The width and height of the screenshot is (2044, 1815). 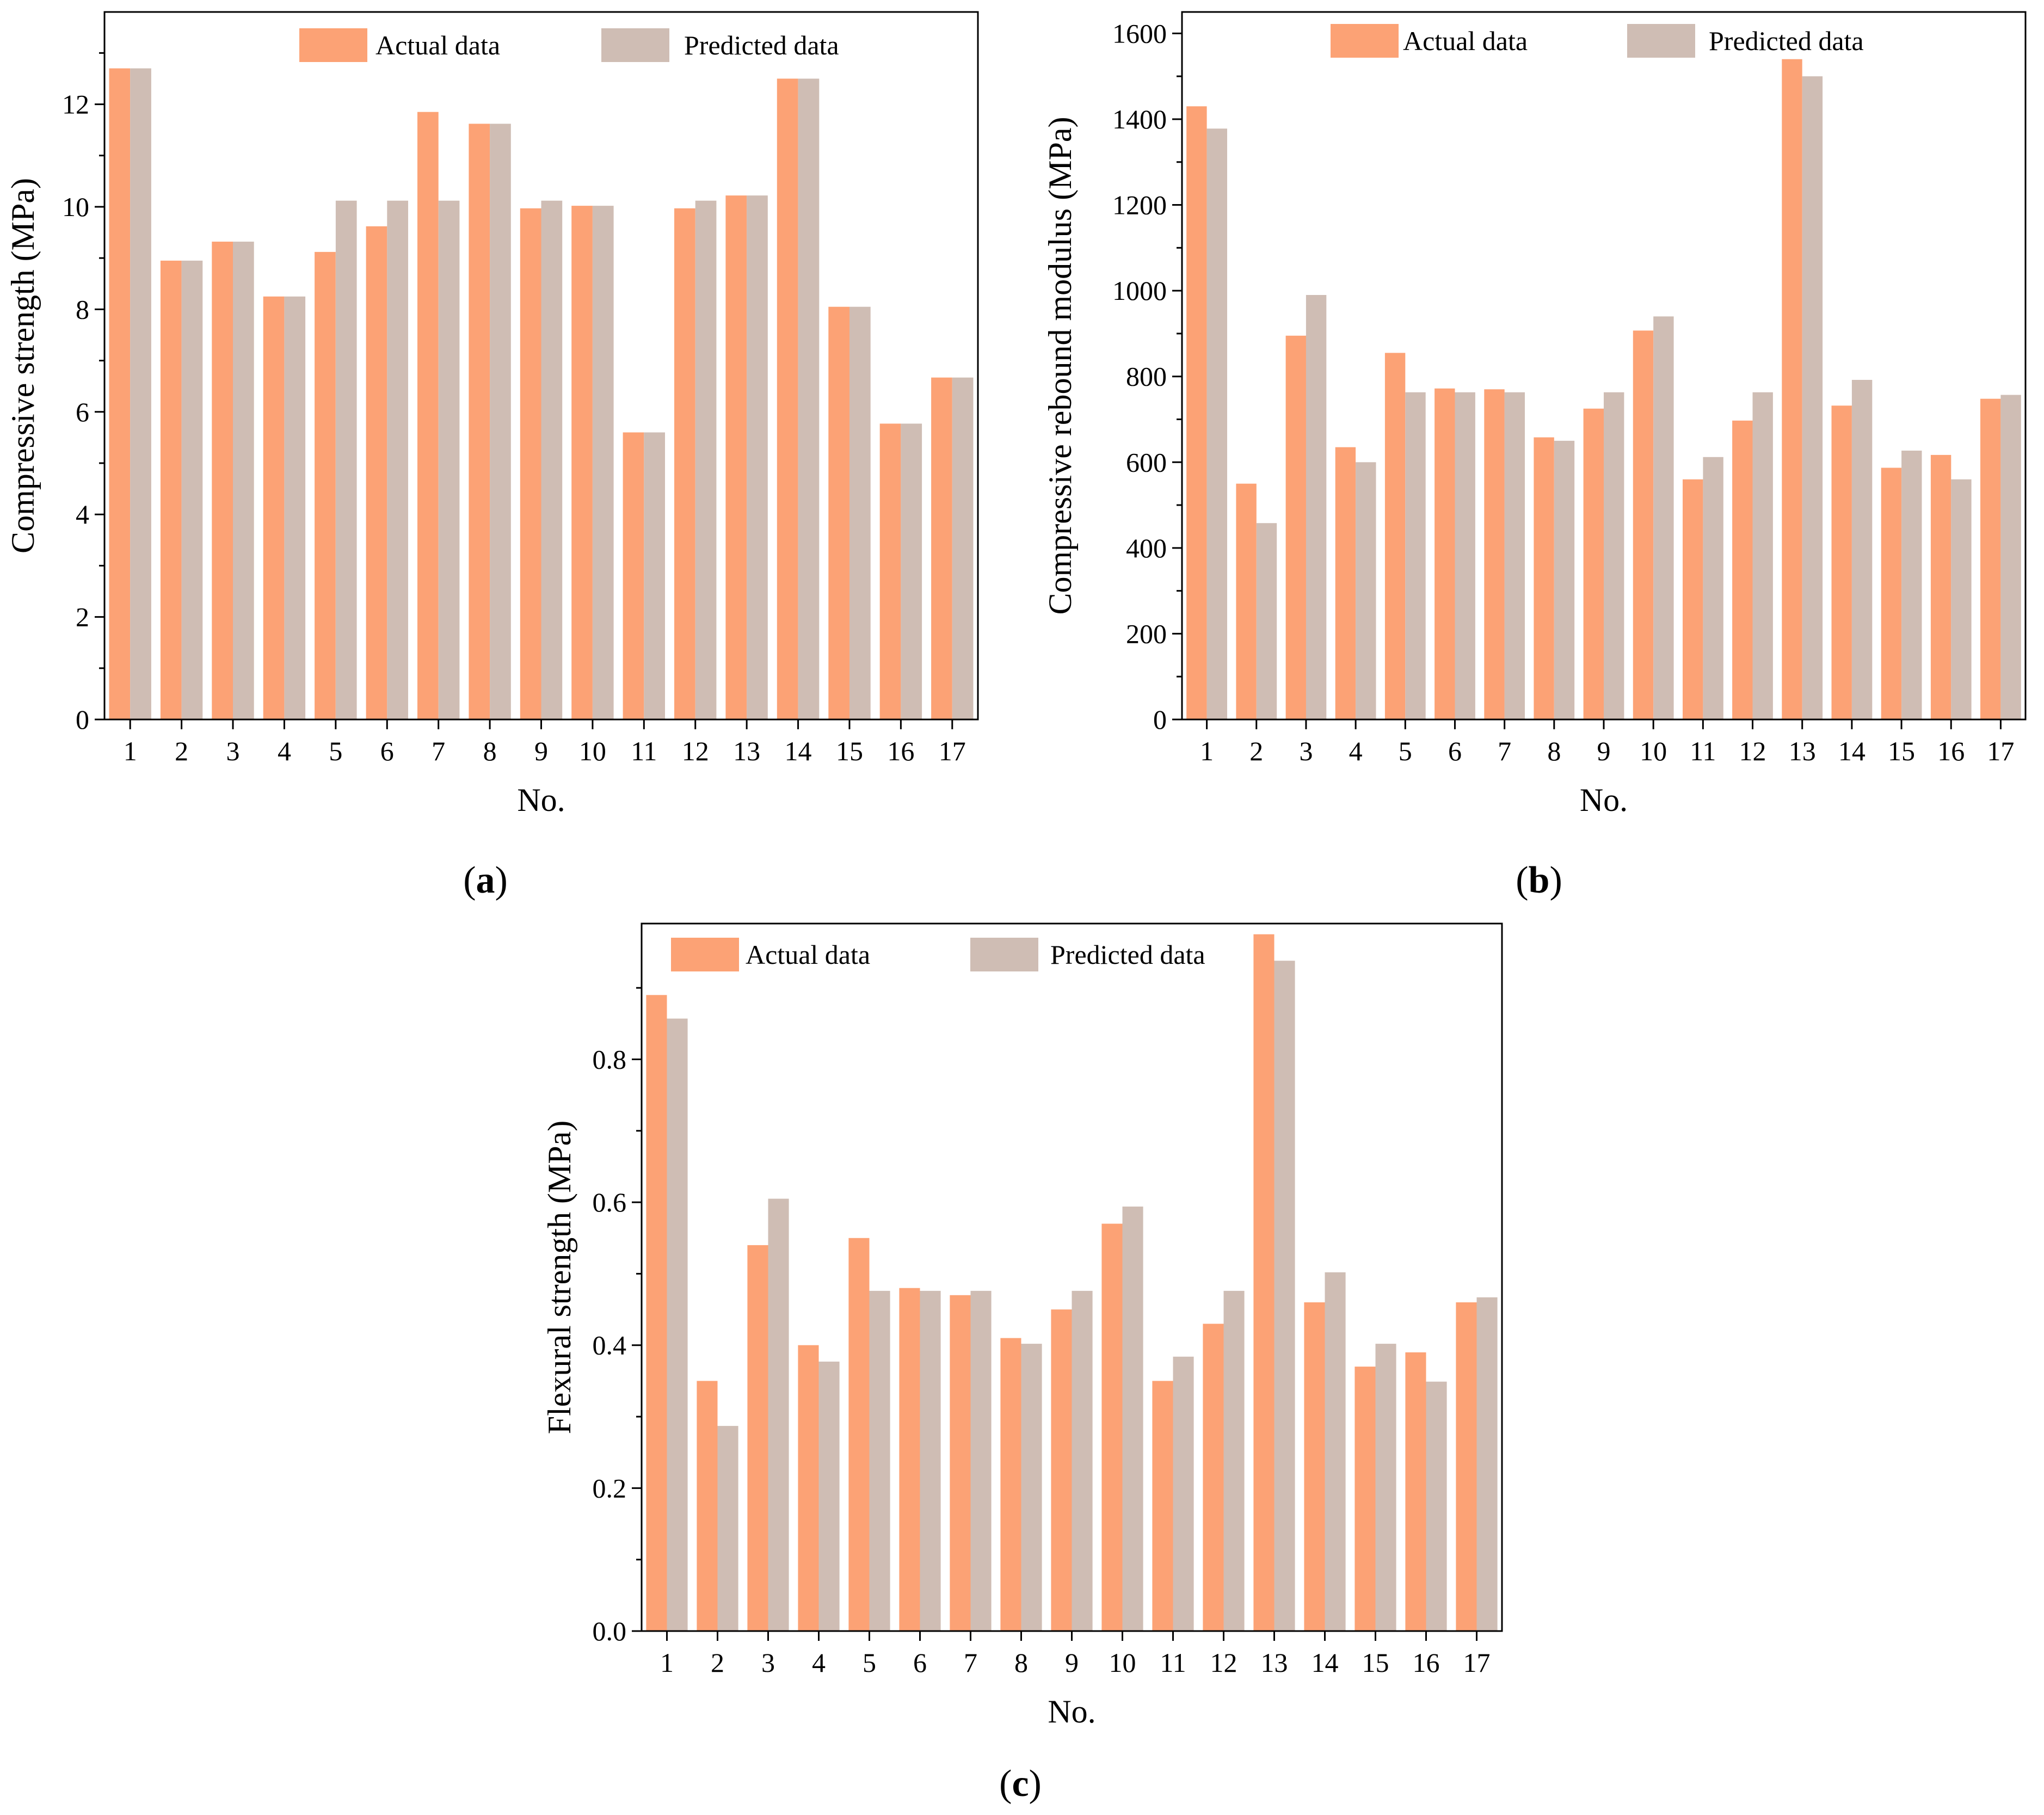 What do you see at coordinates (82, 719) in the screenshot?
I see `y-tick-label: 0` at bounding box center [82, 719].